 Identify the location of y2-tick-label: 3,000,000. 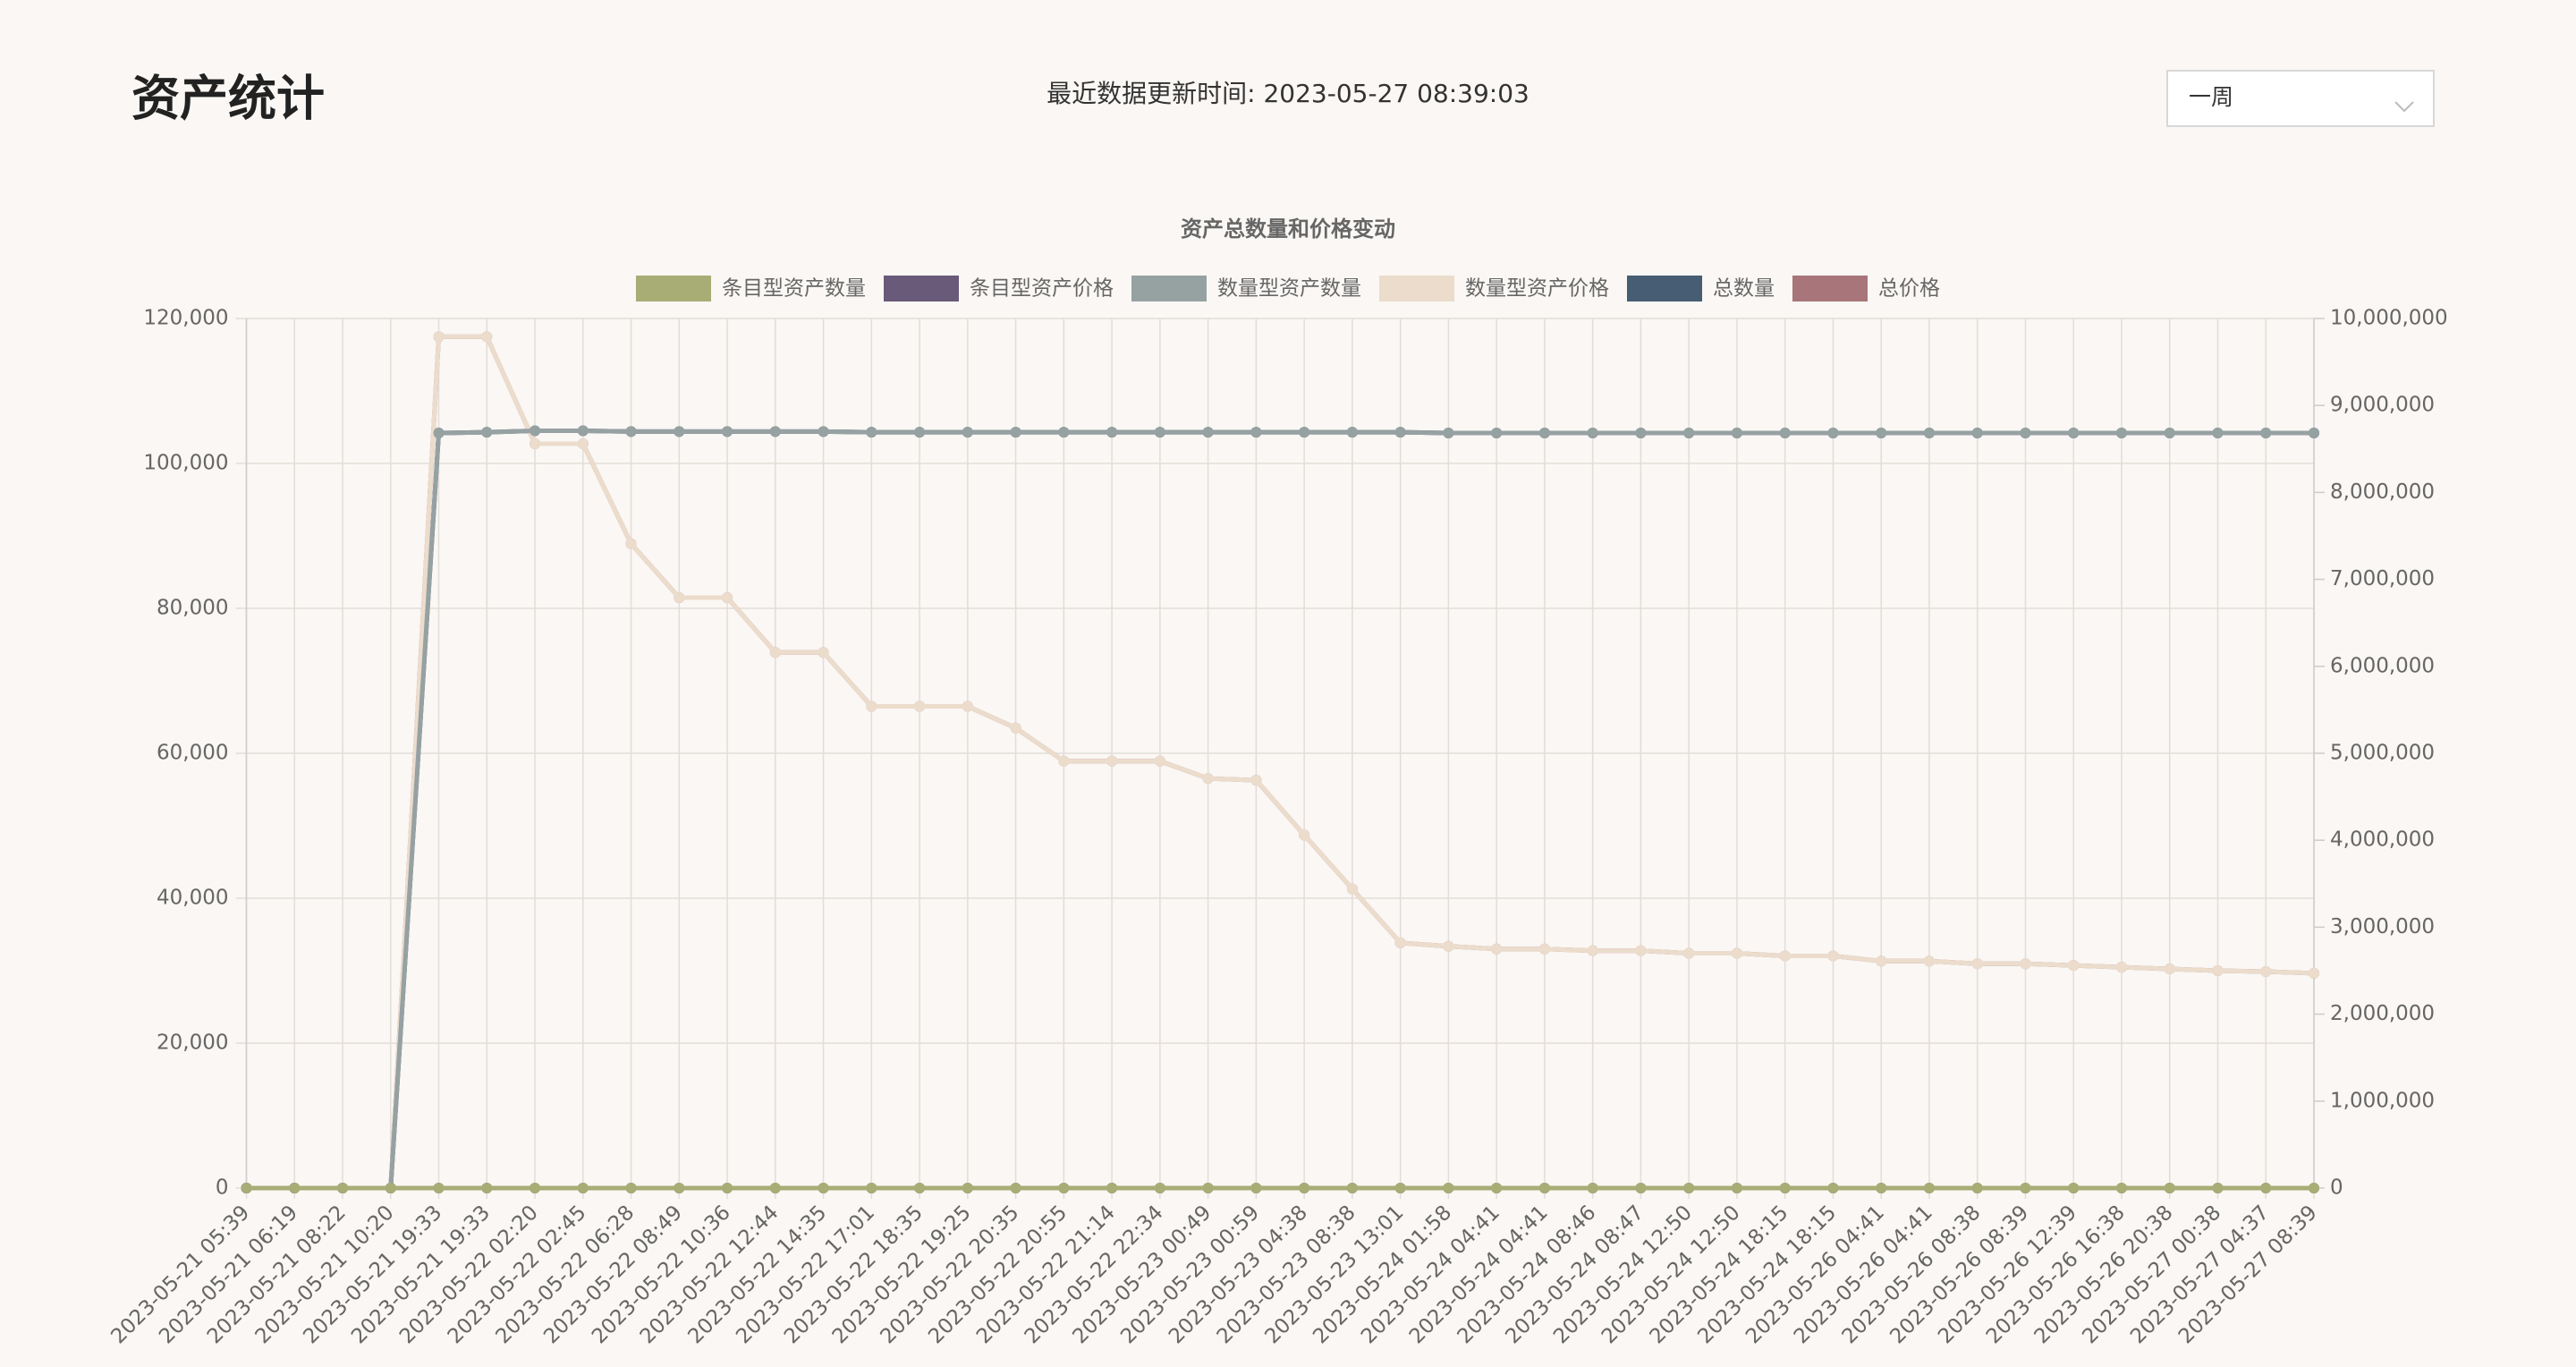
(2382, 926).